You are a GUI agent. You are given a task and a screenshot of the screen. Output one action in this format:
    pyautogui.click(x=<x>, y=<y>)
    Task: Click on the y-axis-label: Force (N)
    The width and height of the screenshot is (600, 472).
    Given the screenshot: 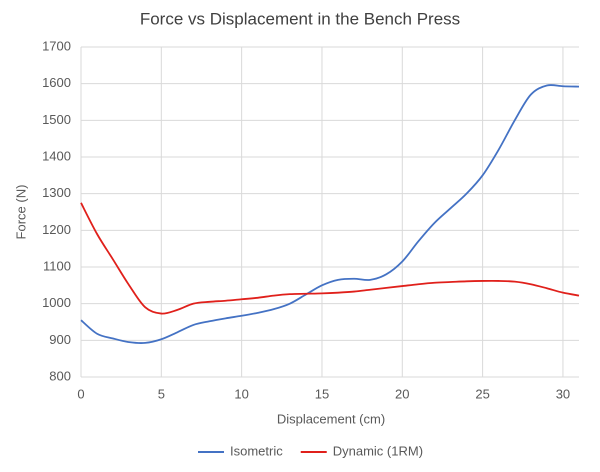 What is the action you would take?
    pyautogui.click(x=20, y=212)
    